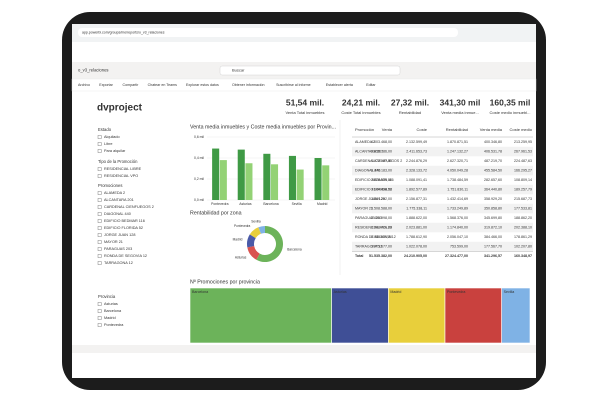  I want to click on y-tick-label: 0,6 mil, so click(199, 137).